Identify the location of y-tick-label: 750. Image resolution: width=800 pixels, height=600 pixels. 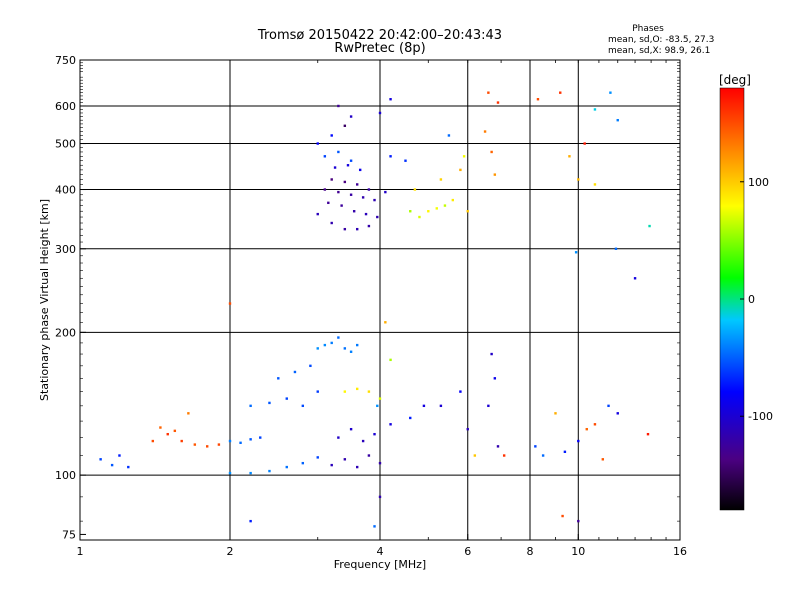
(65, 60).